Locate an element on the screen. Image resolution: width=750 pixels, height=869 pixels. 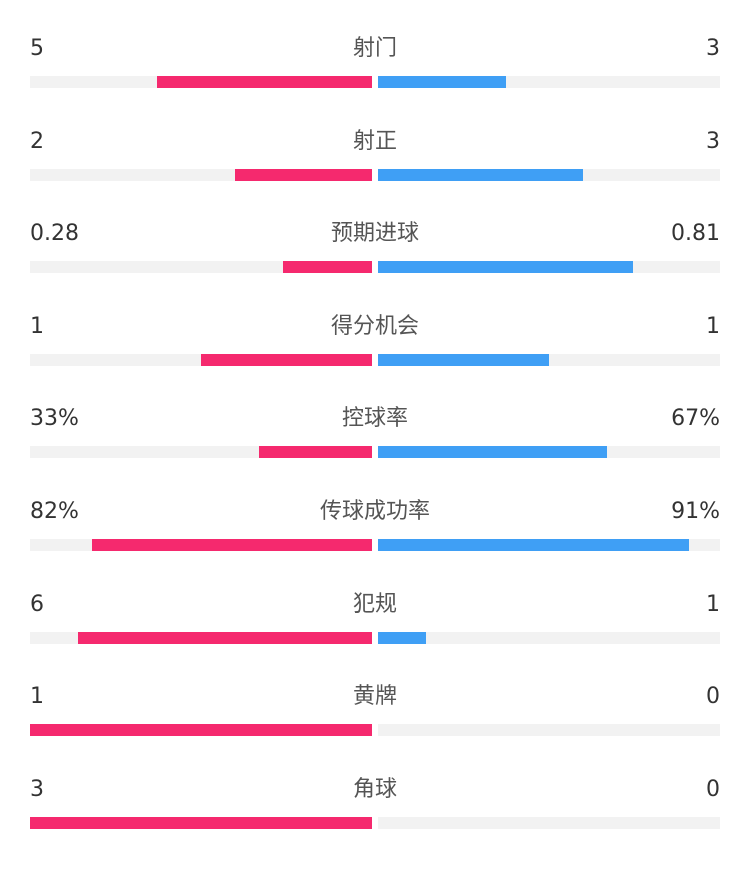
home-value: 6 is located at coordinates (37, 604).